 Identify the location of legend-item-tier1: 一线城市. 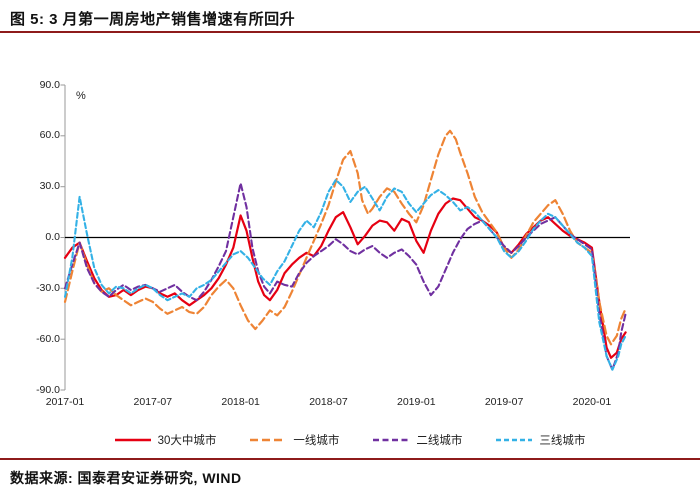
(294, 440).